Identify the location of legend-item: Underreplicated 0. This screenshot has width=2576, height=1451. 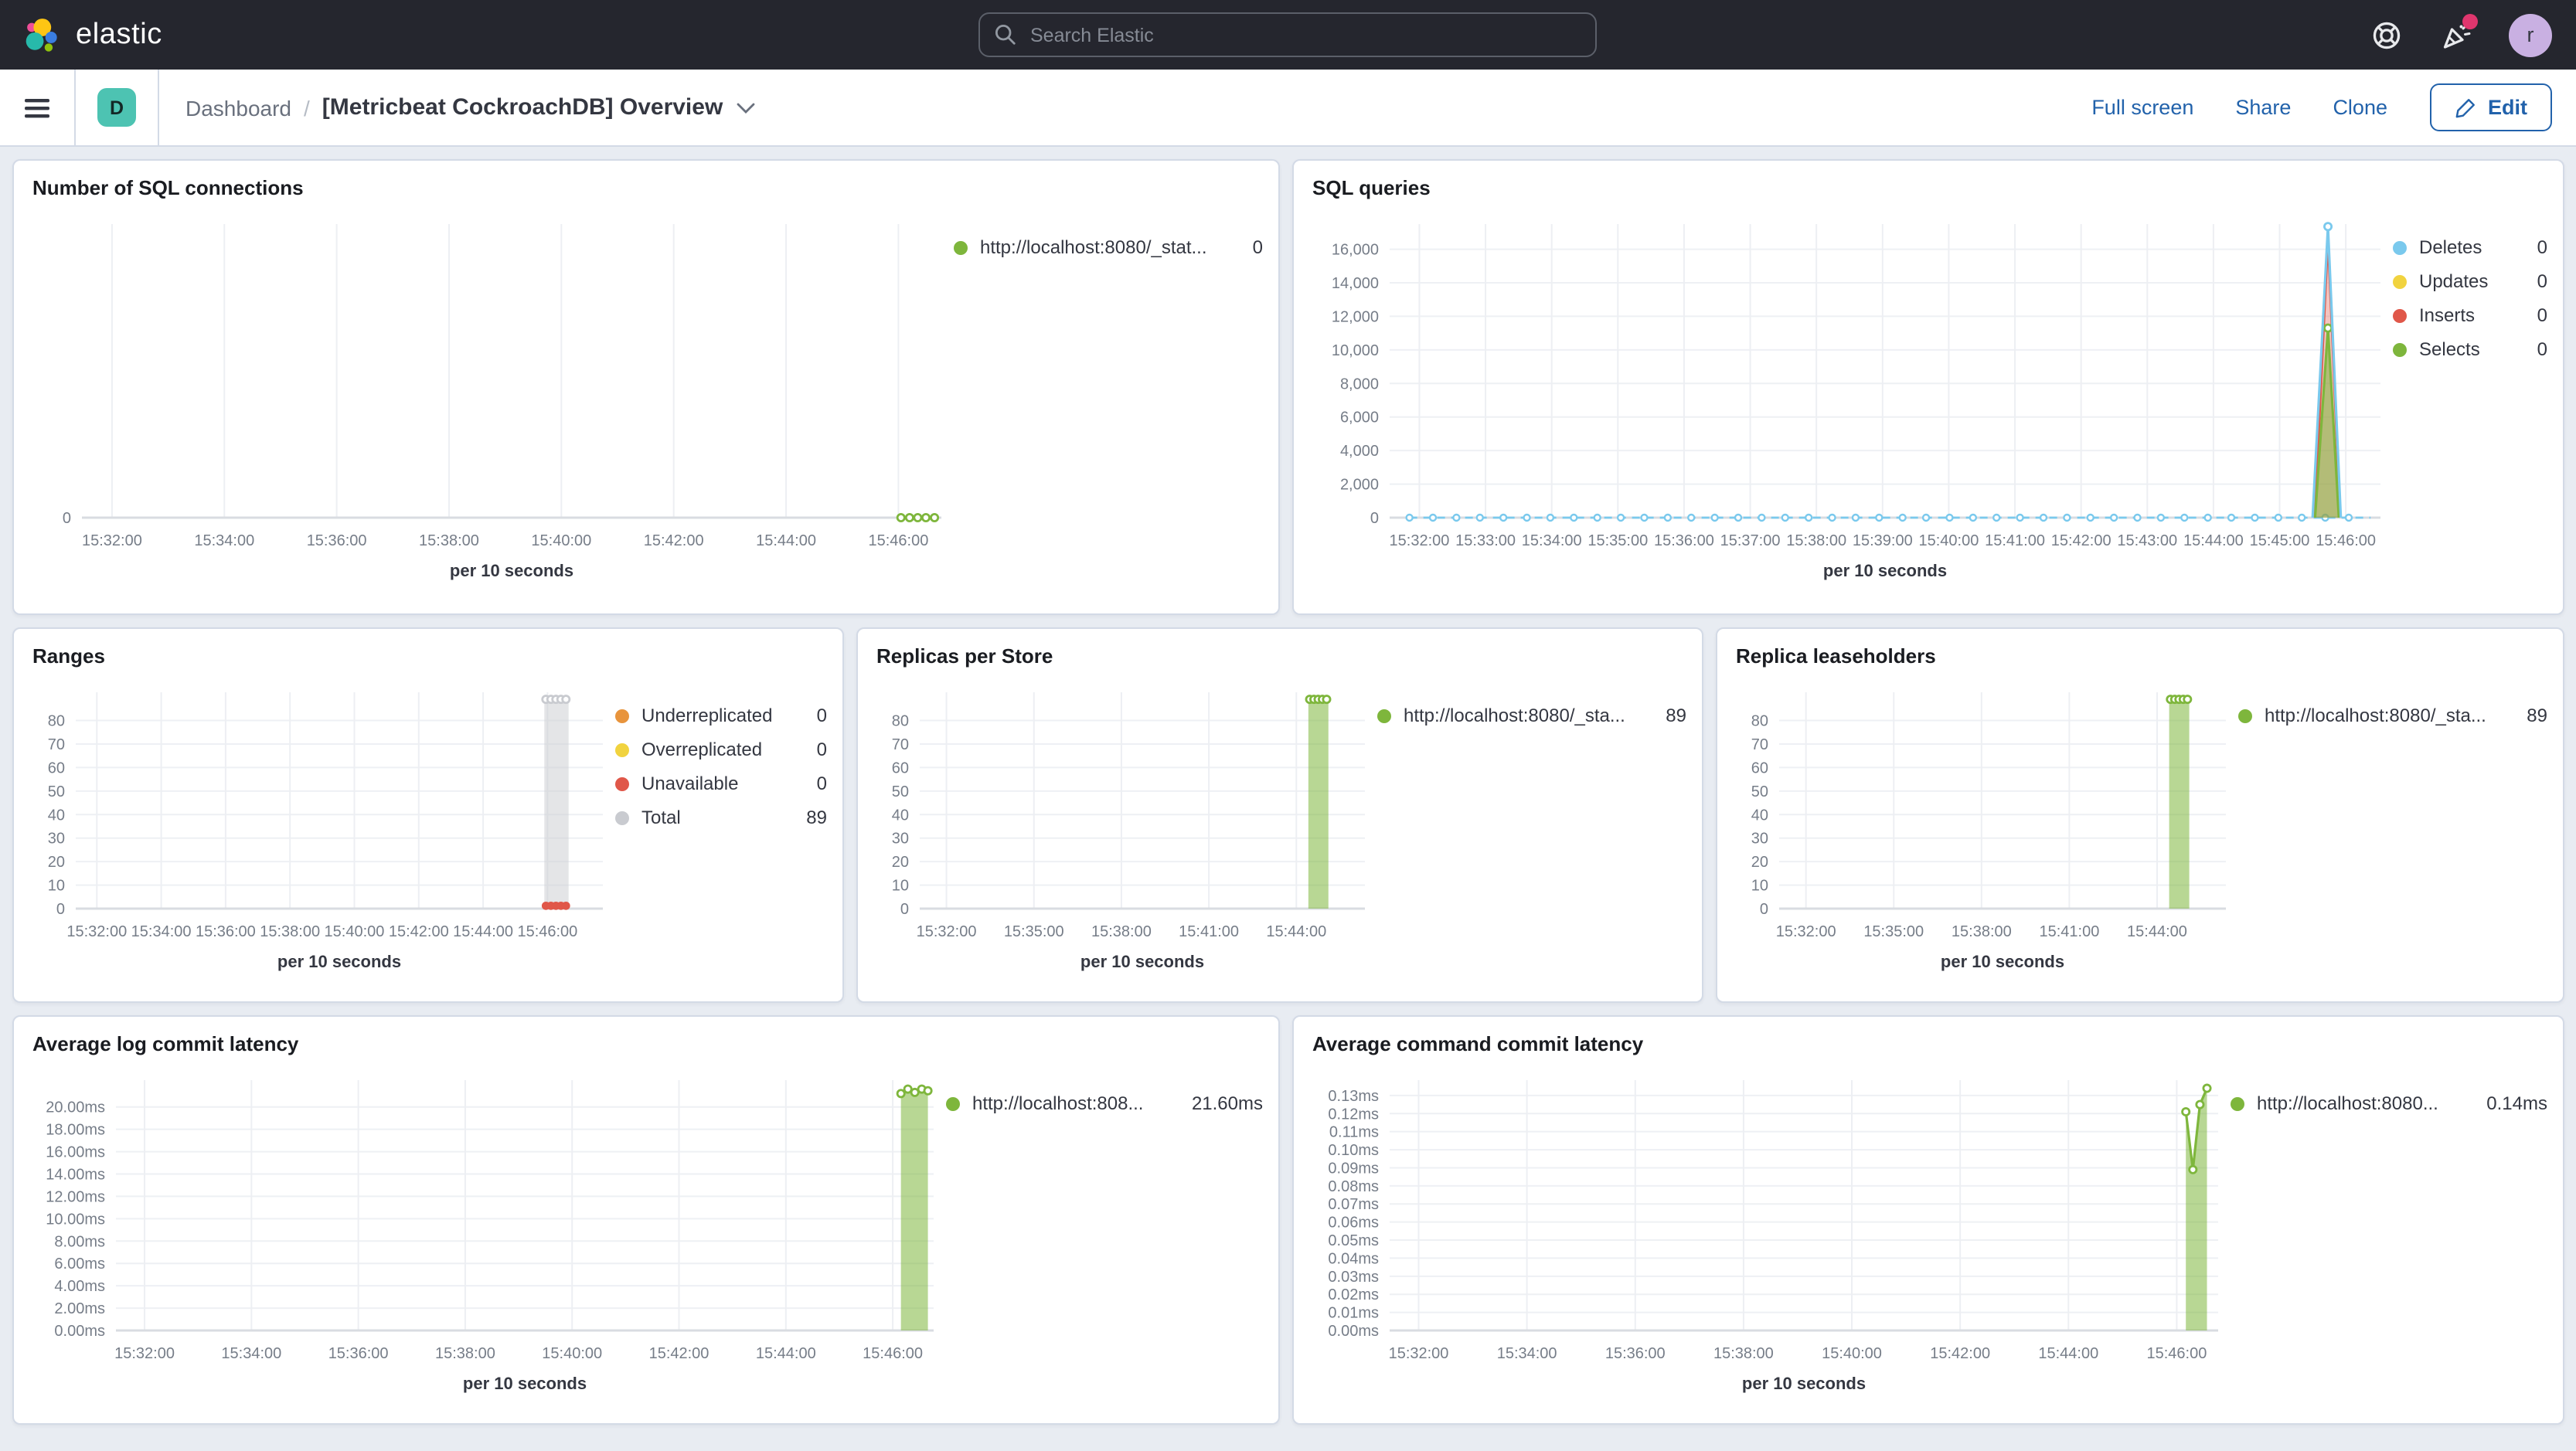
(721, 715).